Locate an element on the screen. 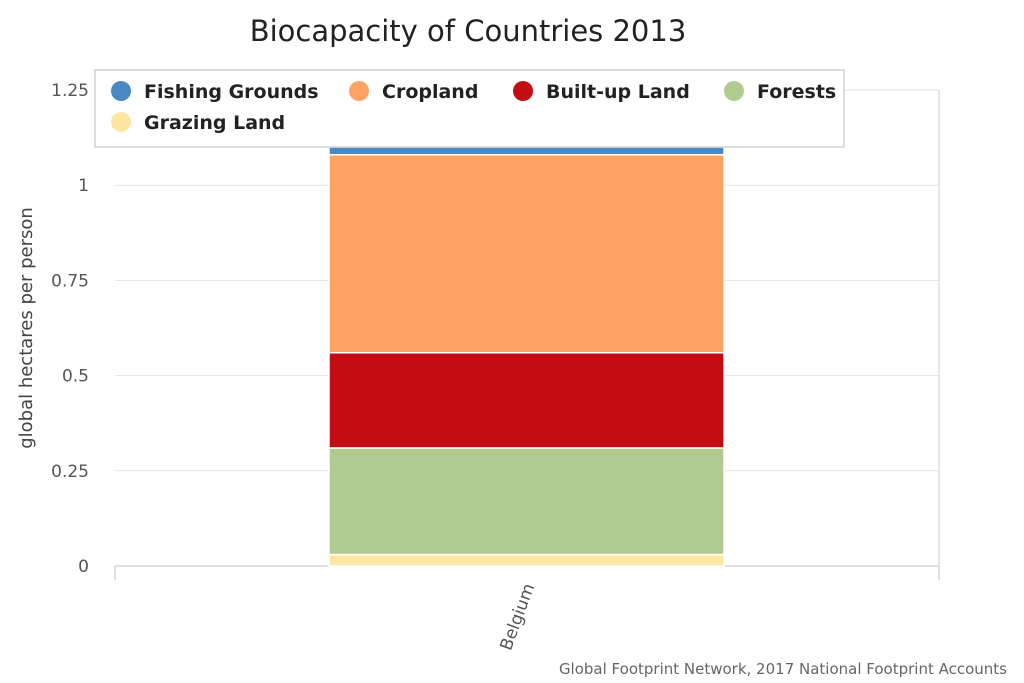  legend-item-fishing-grounds: Fishing Grounds is located at coordinates (215, 92).